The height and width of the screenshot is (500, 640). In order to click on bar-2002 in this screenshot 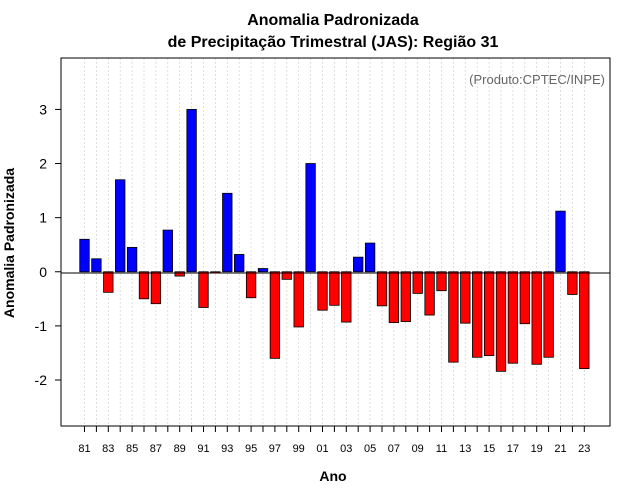, I will do `click(334, 288)`.